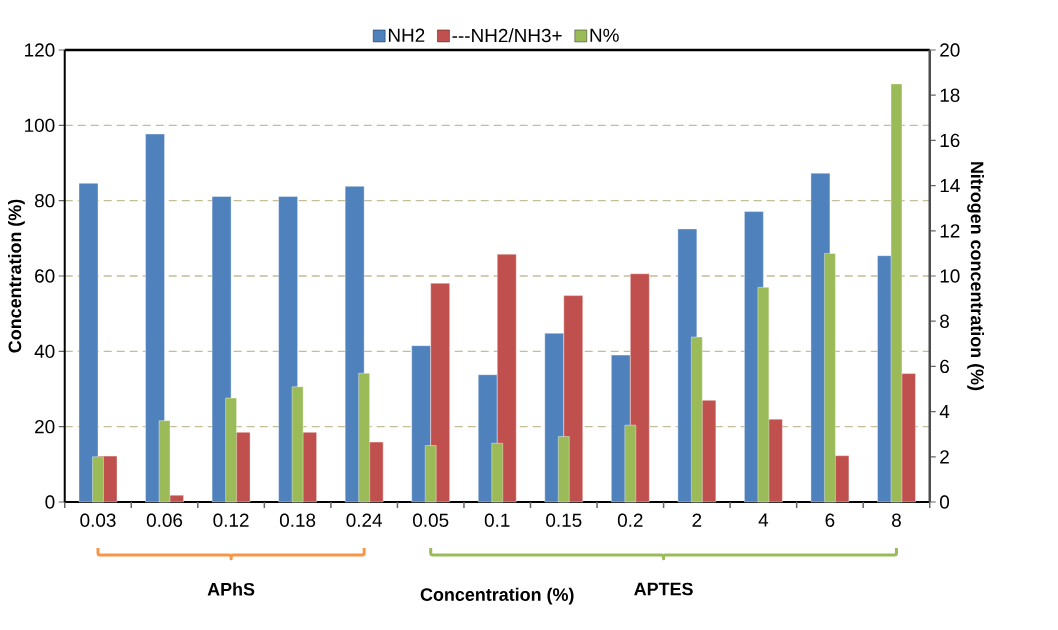 Image resolution: width=1058 pixels, height=630 pixels. What do you see at coordinates (663, 589) in the screenshot?
I see `text: APTES` at bounding box center [663, 589].